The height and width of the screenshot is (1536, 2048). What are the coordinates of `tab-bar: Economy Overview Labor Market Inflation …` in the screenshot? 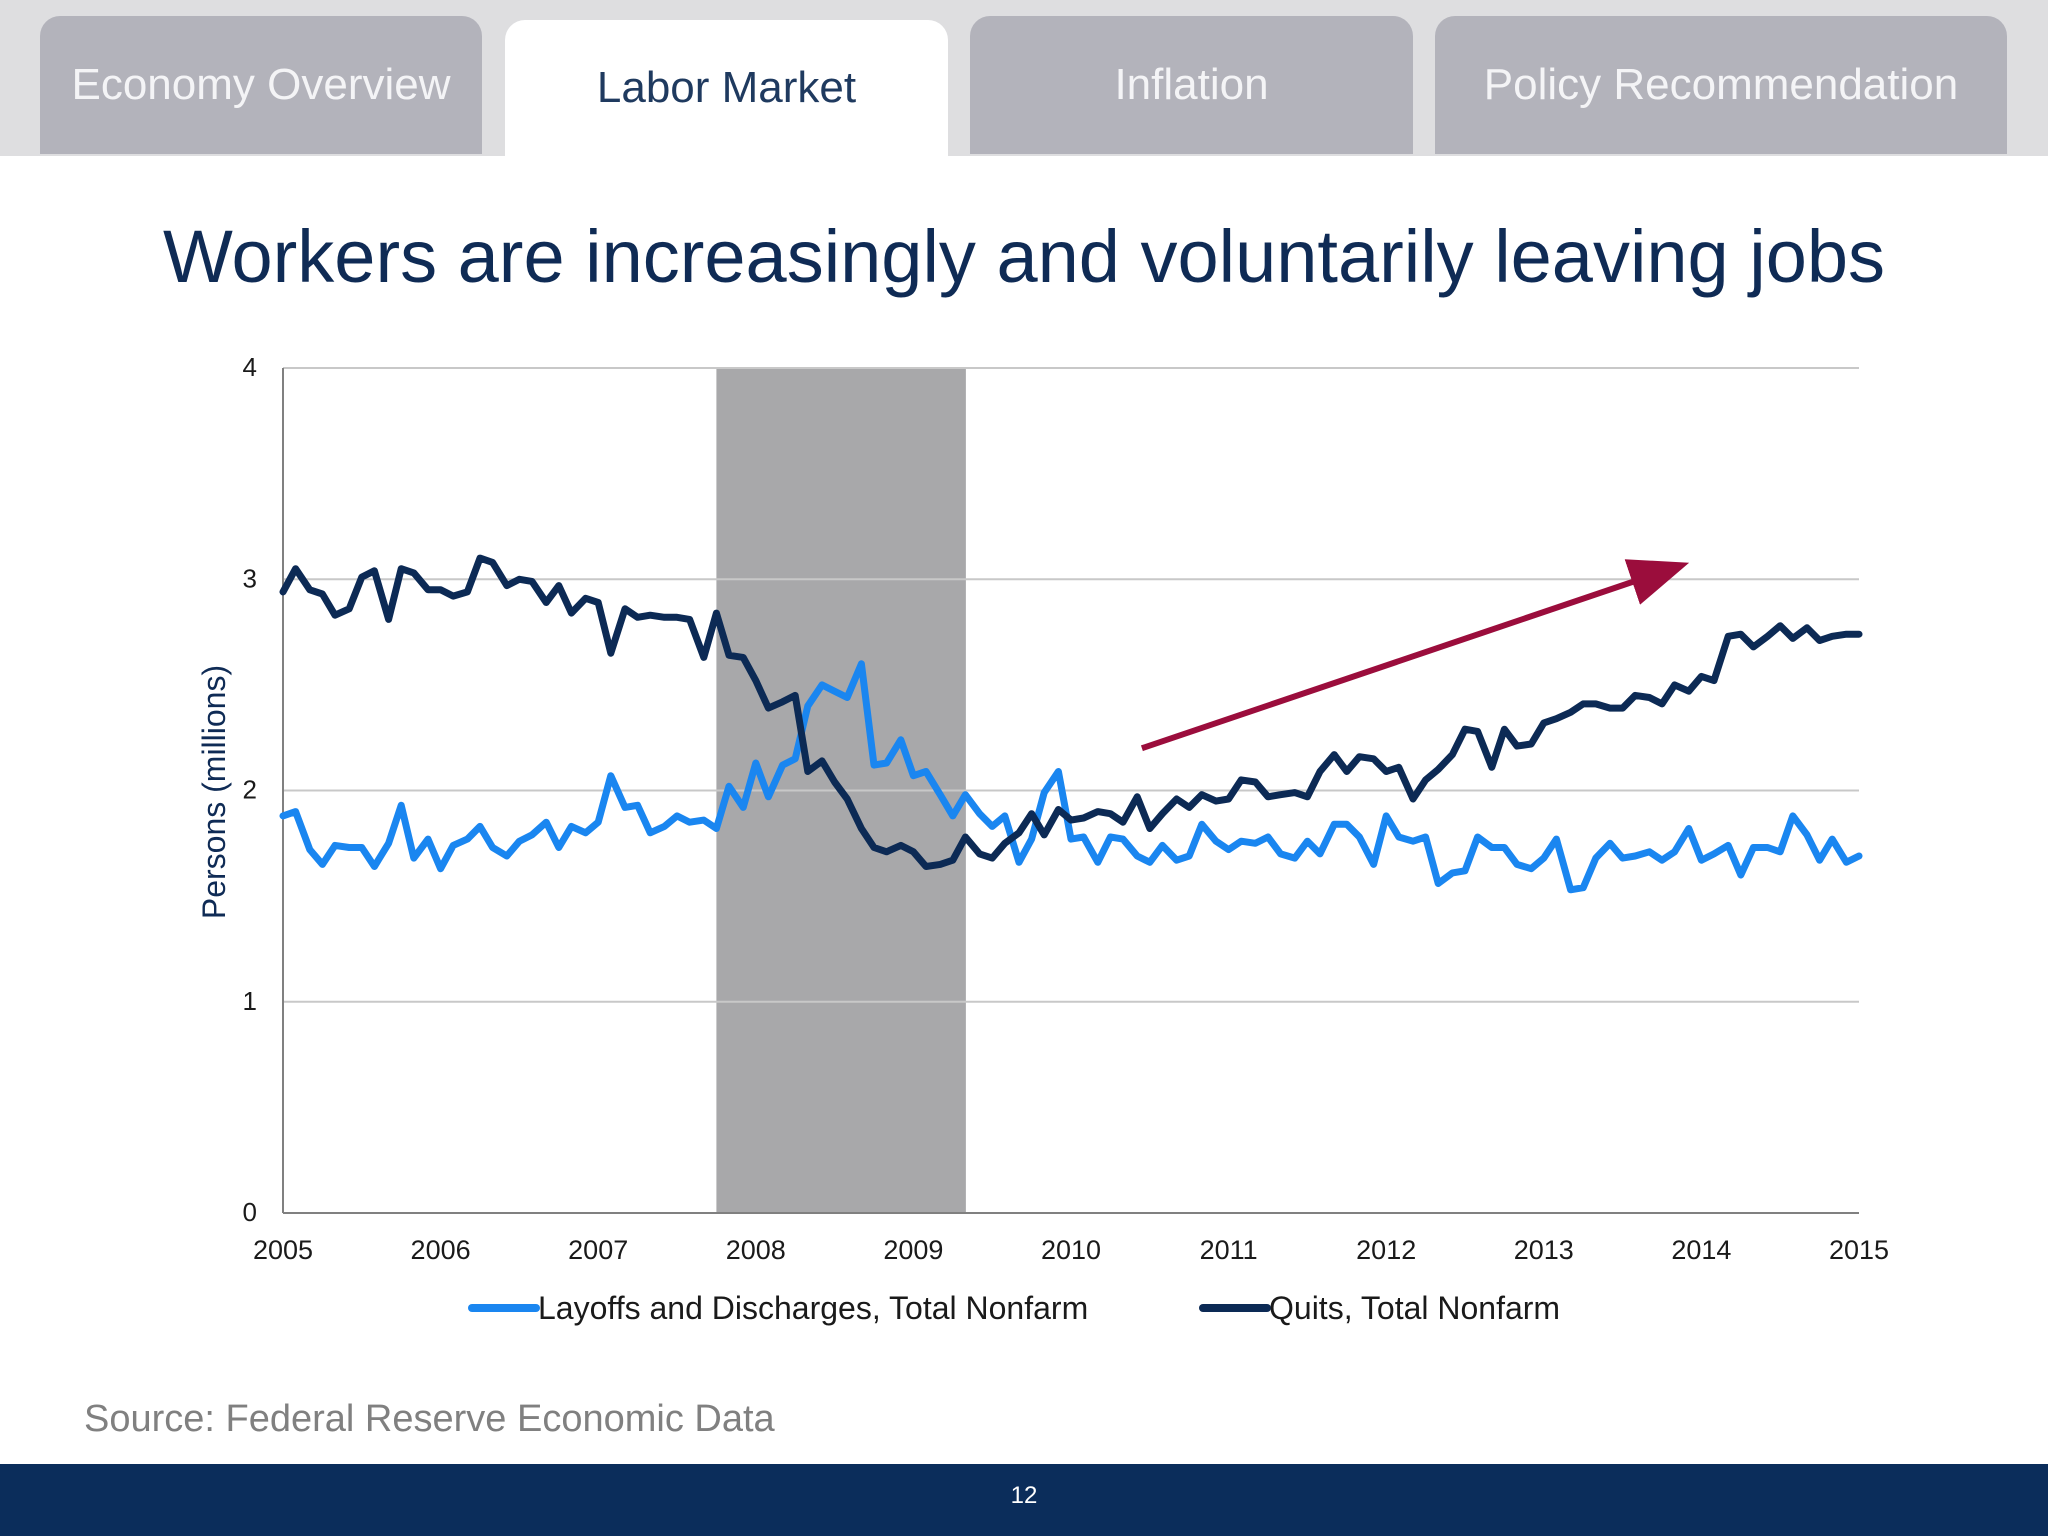 It's located at (1024, 78).